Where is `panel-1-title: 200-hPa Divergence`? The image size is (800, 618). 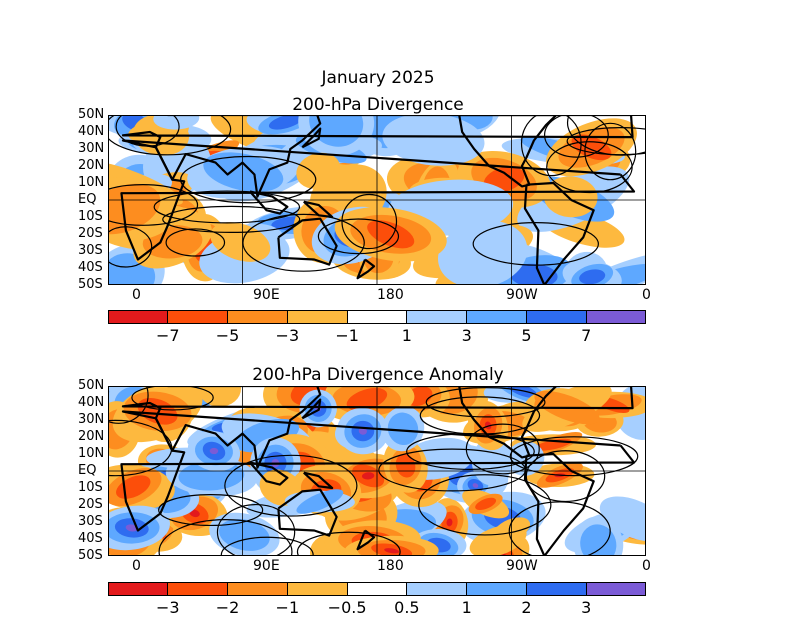 panel-1-title: 200-hPa Divergence is located at coordinates (378, 105).